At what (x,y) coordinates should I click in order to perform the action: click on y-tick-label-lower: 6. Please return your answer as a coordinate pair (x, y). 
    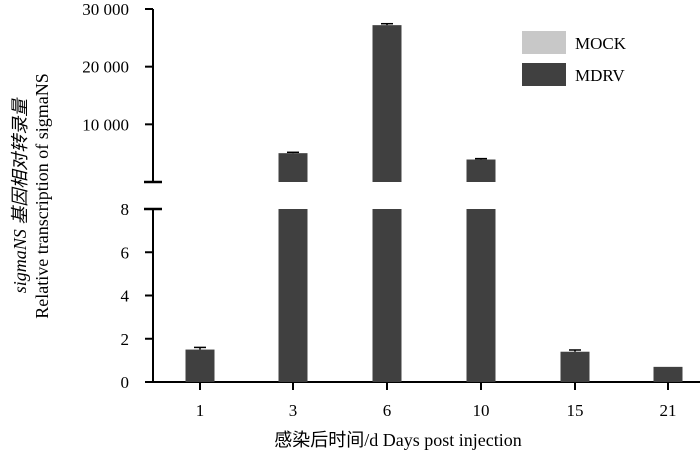
    Looking at the image, I should click on (125, 252).